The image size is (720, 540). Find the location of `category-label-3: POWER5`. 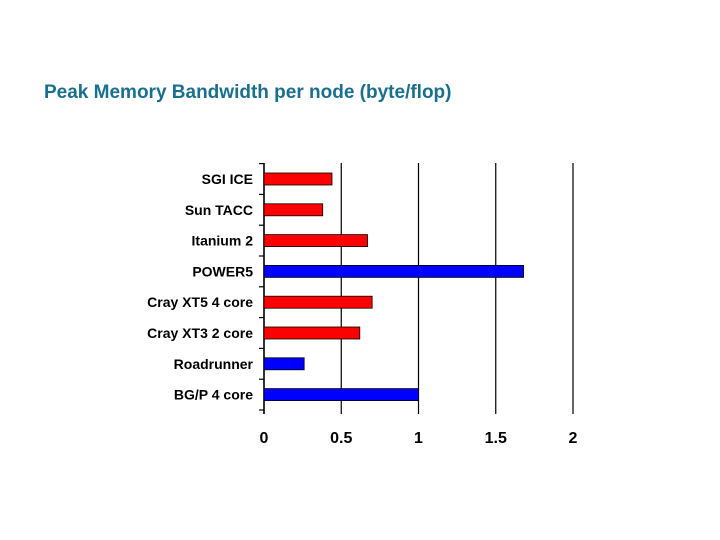

category-label-3: POWER5 is located at coordinates (222, 271).